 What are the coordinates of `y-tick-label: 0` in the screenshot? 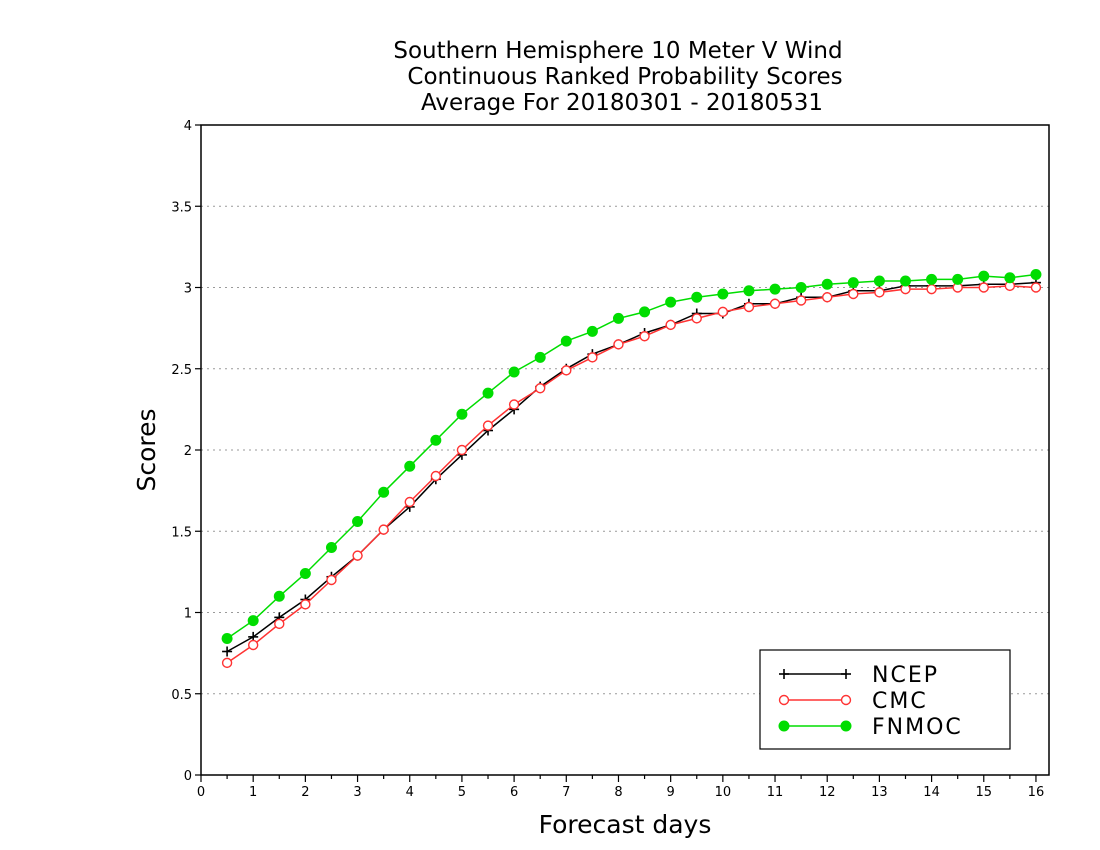 It's located at (188, 776).